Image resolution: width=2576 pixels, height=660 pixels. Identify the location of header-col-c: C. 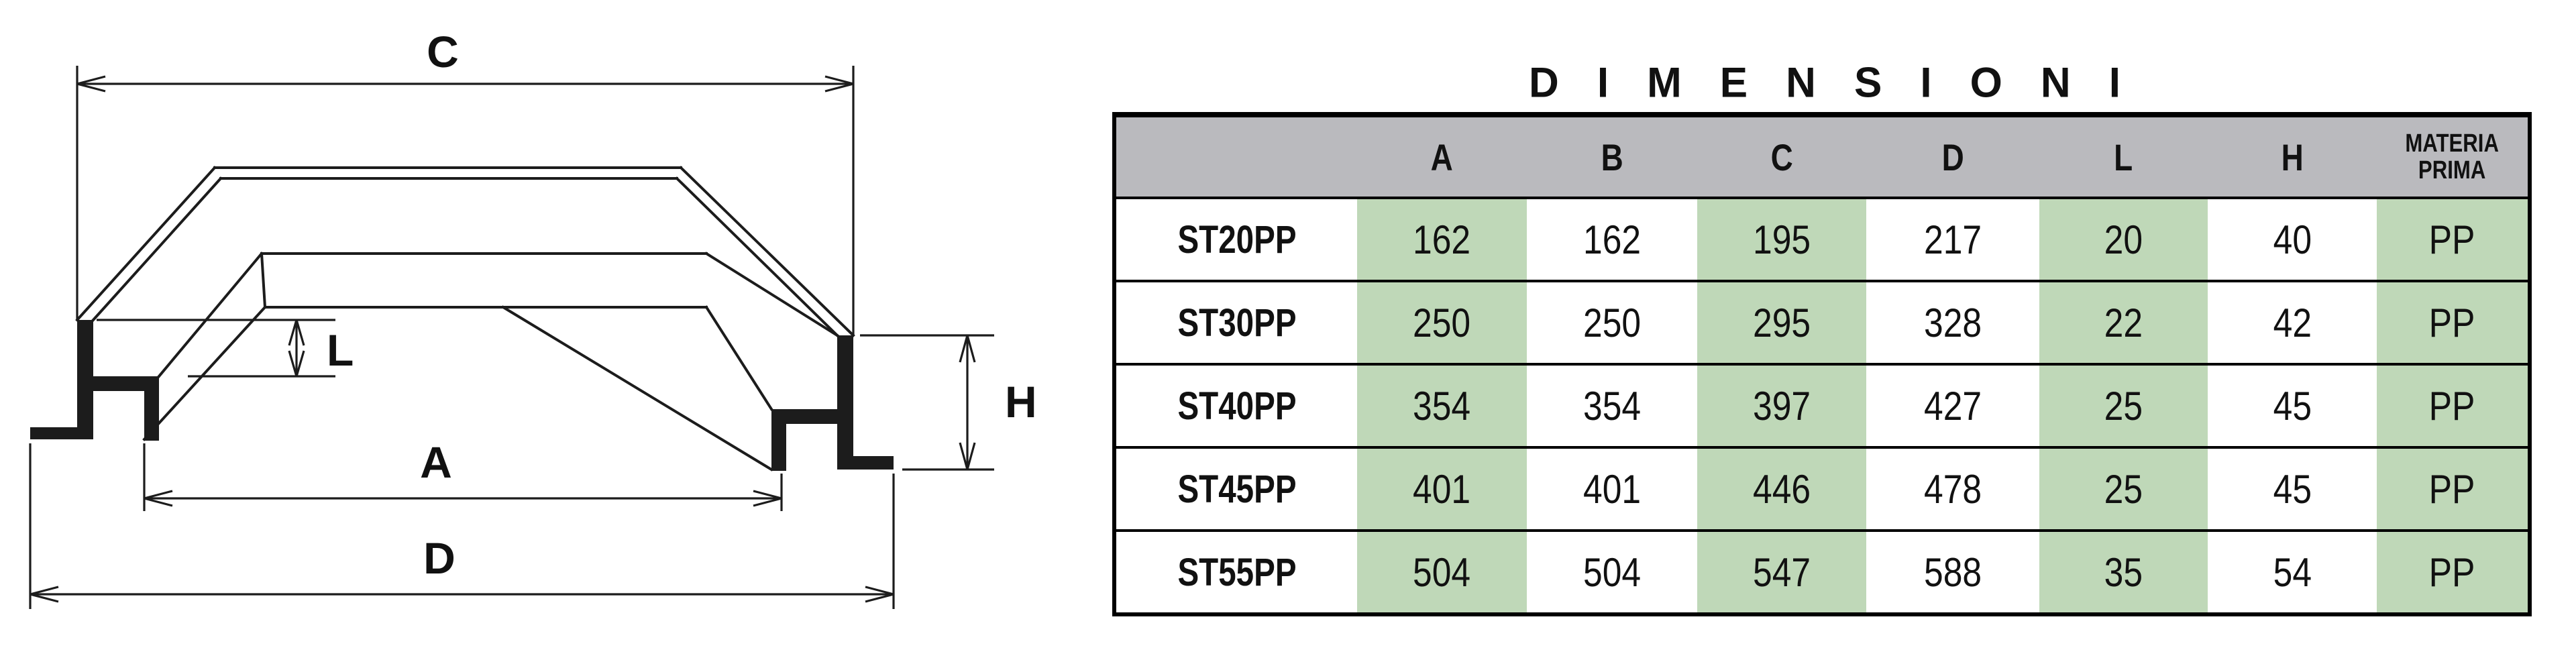
(1781, 157).